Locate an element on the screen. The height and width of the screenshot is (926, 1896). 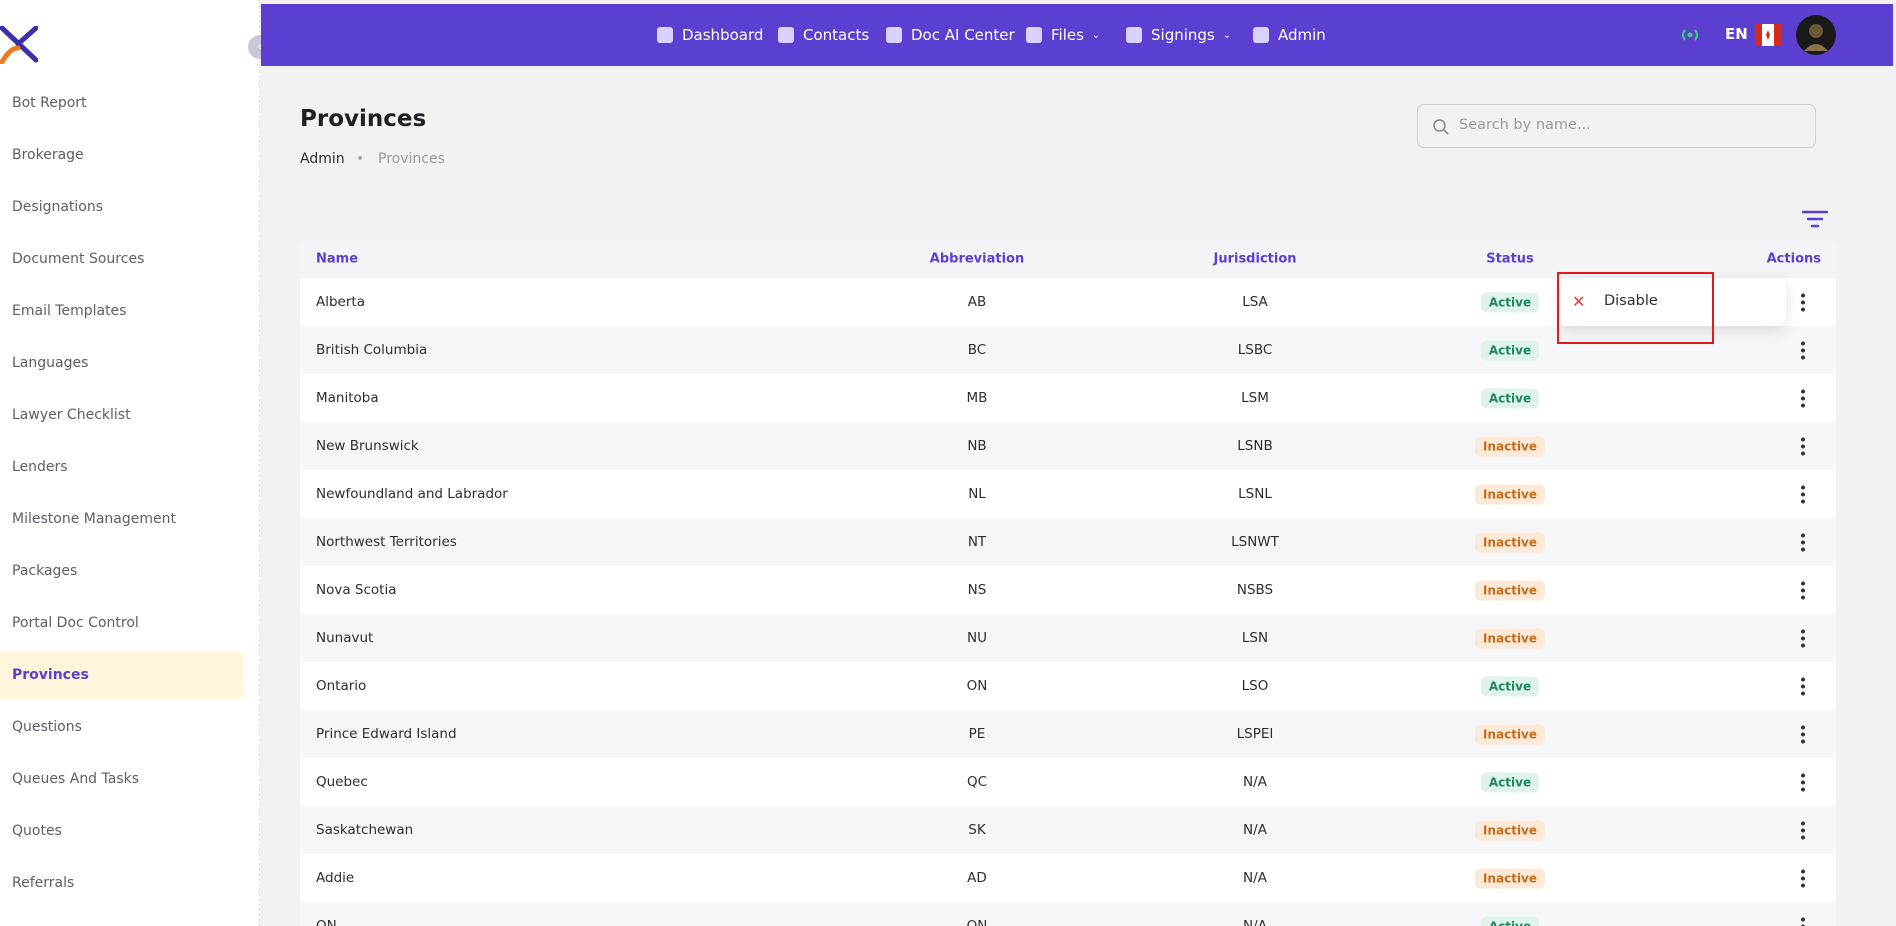
table-cell: NL is located at coordinates (977, 494).